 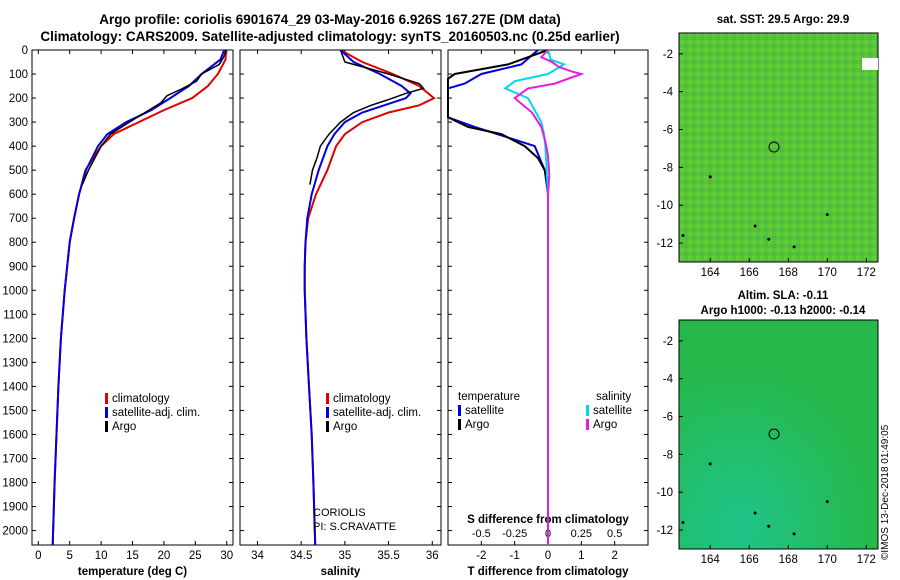 I want to click on series-line-s-satellite, so click(x=535, y=297).